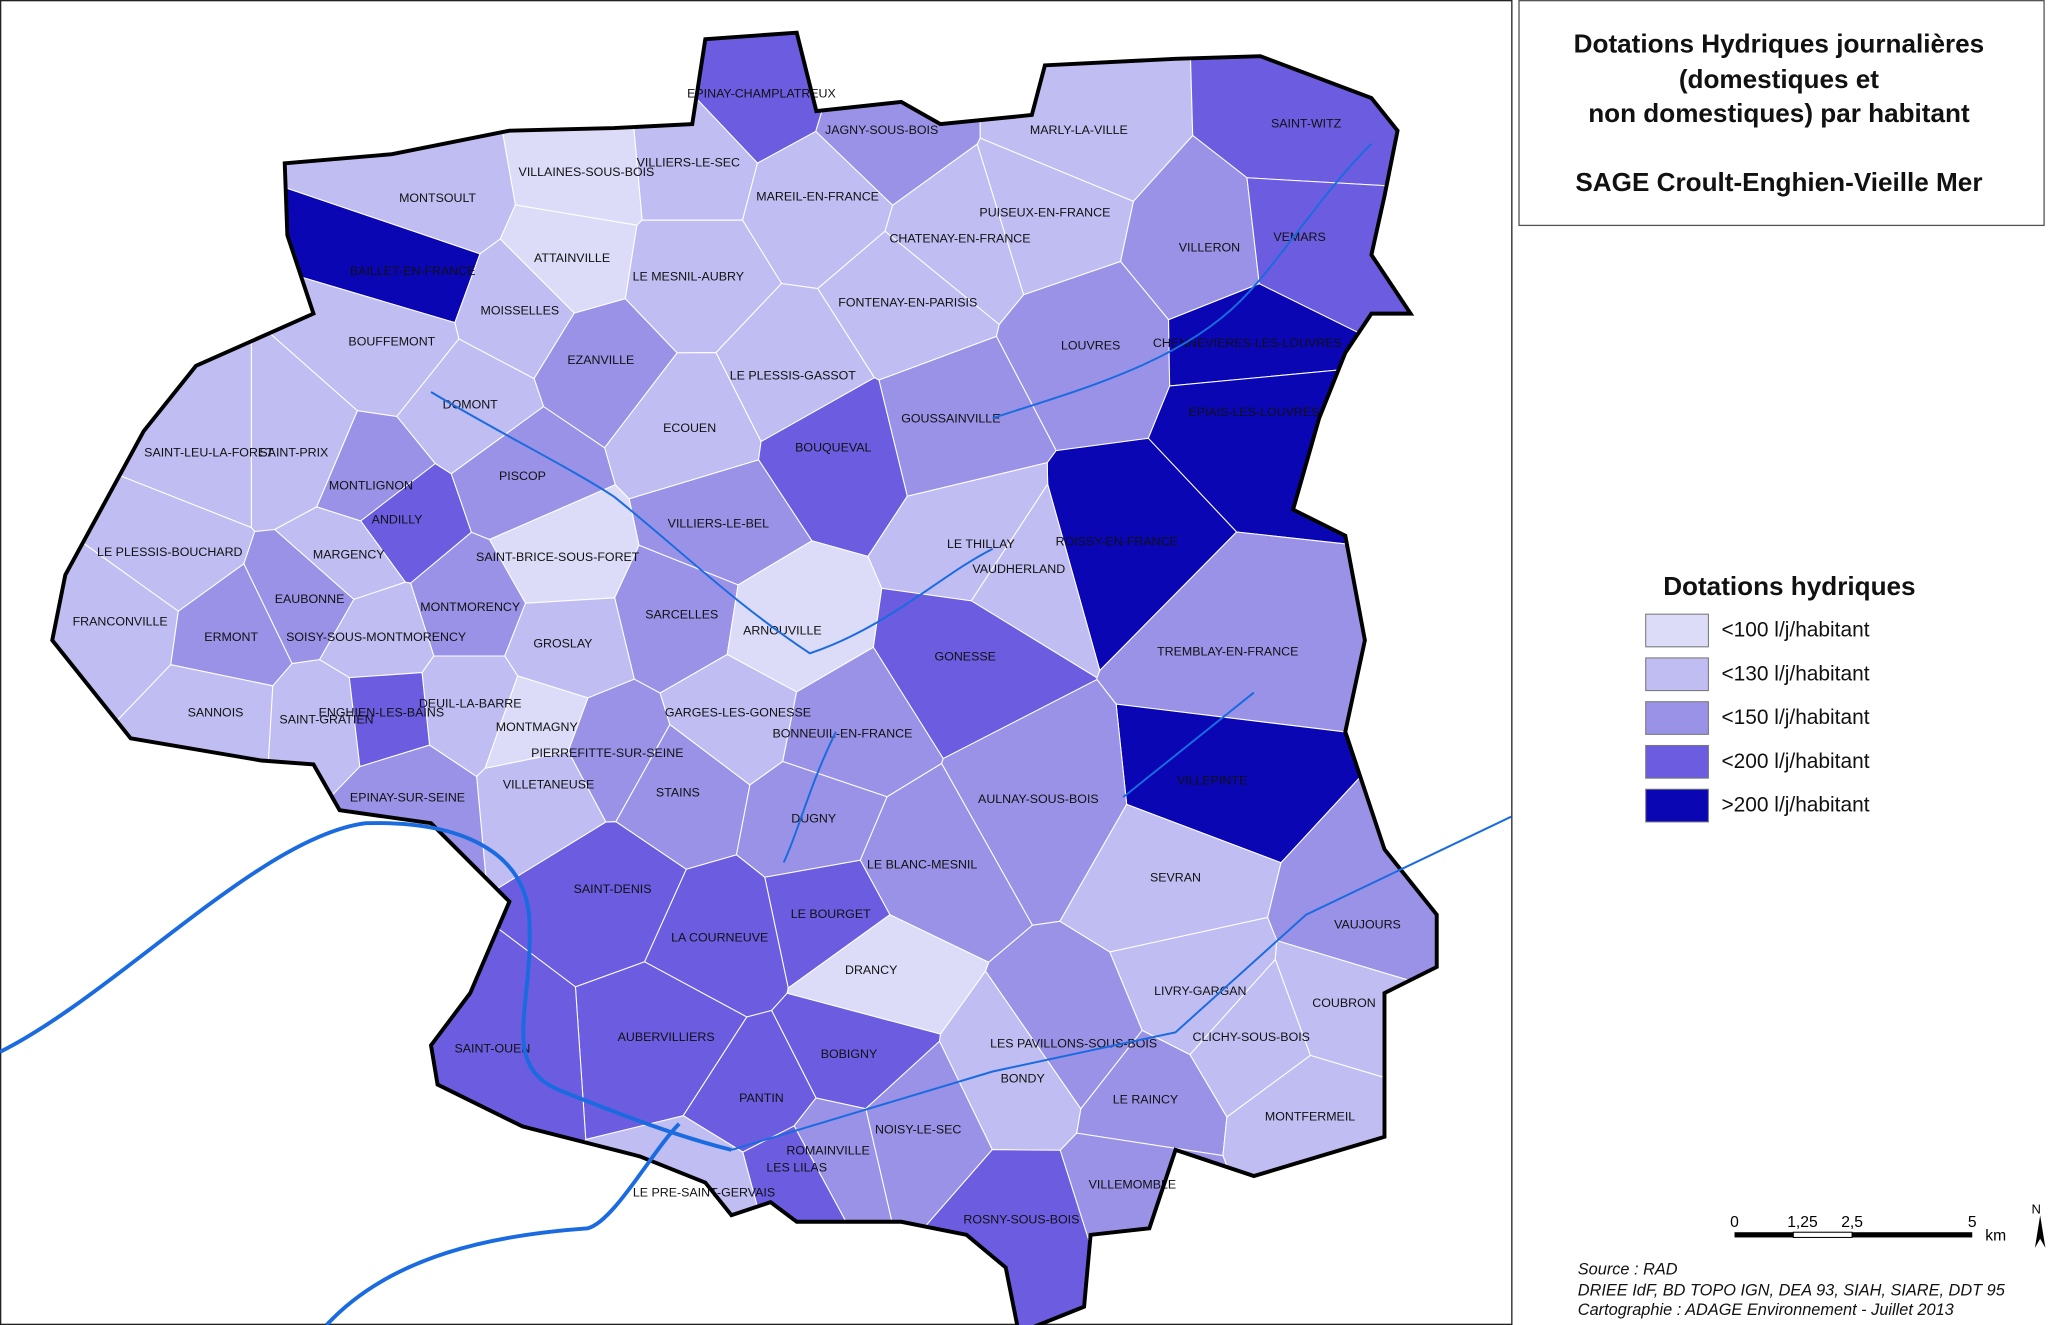 The image size is (2048, 1325). Describe the element at coordinates (1073, 1043) in the screenshot. I see `commune-label: LES PAVILLONS-SOUS-BOIS` at that location.